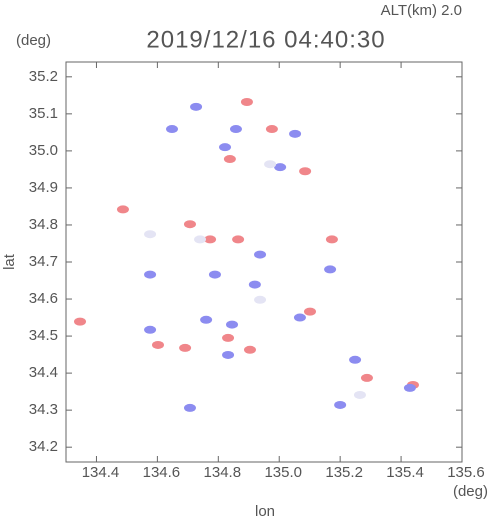 The image size is (491, 521). I want to click on x-tick-label: 134.6, so click(162, 472).